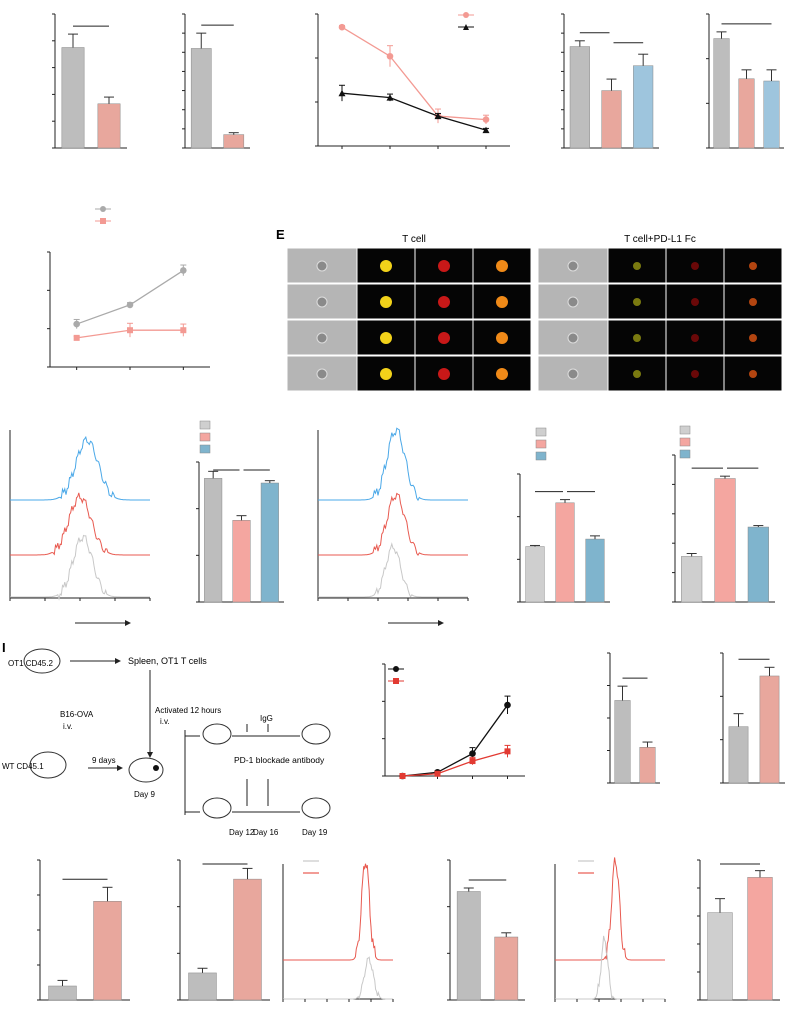 Image resolution: width=799 pixels, height=1012 pixels. Describe the element at coordinates (188, 710) in the screenshot. I see `activated-label: Activated 12 hours` at that location.